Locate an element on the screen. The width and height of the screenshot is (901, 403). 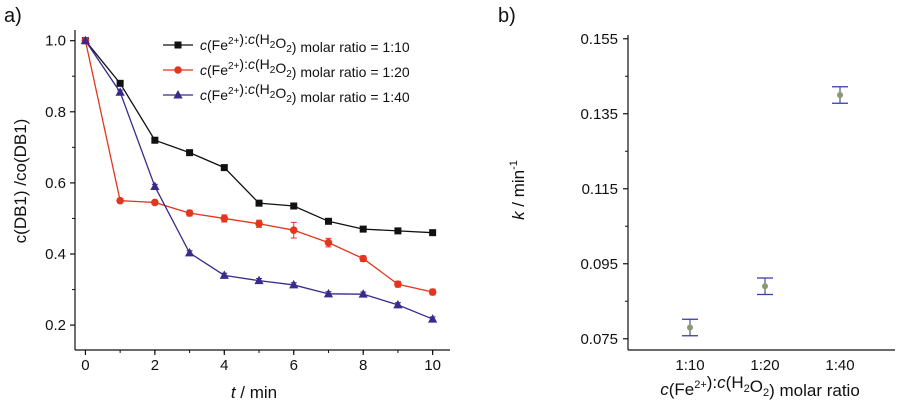
panel-a-y-tick-label: 1.0 is located at coordinates (55, 41).